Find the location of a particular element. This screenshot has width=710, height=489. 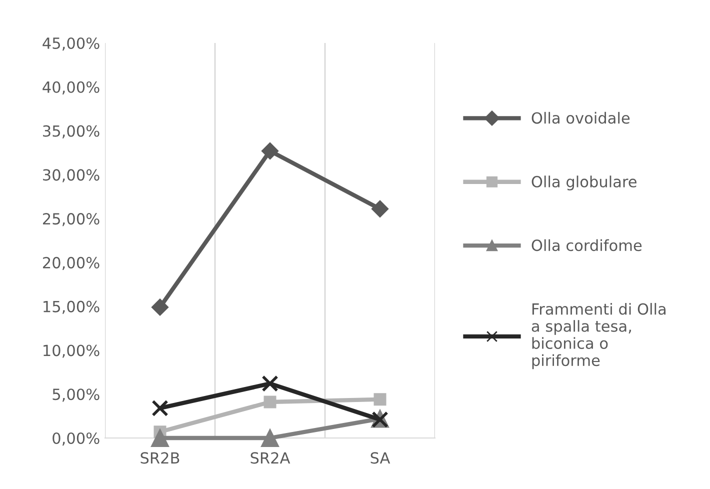

y-tick-label: 40,00% is located at coordinates (71, 87).